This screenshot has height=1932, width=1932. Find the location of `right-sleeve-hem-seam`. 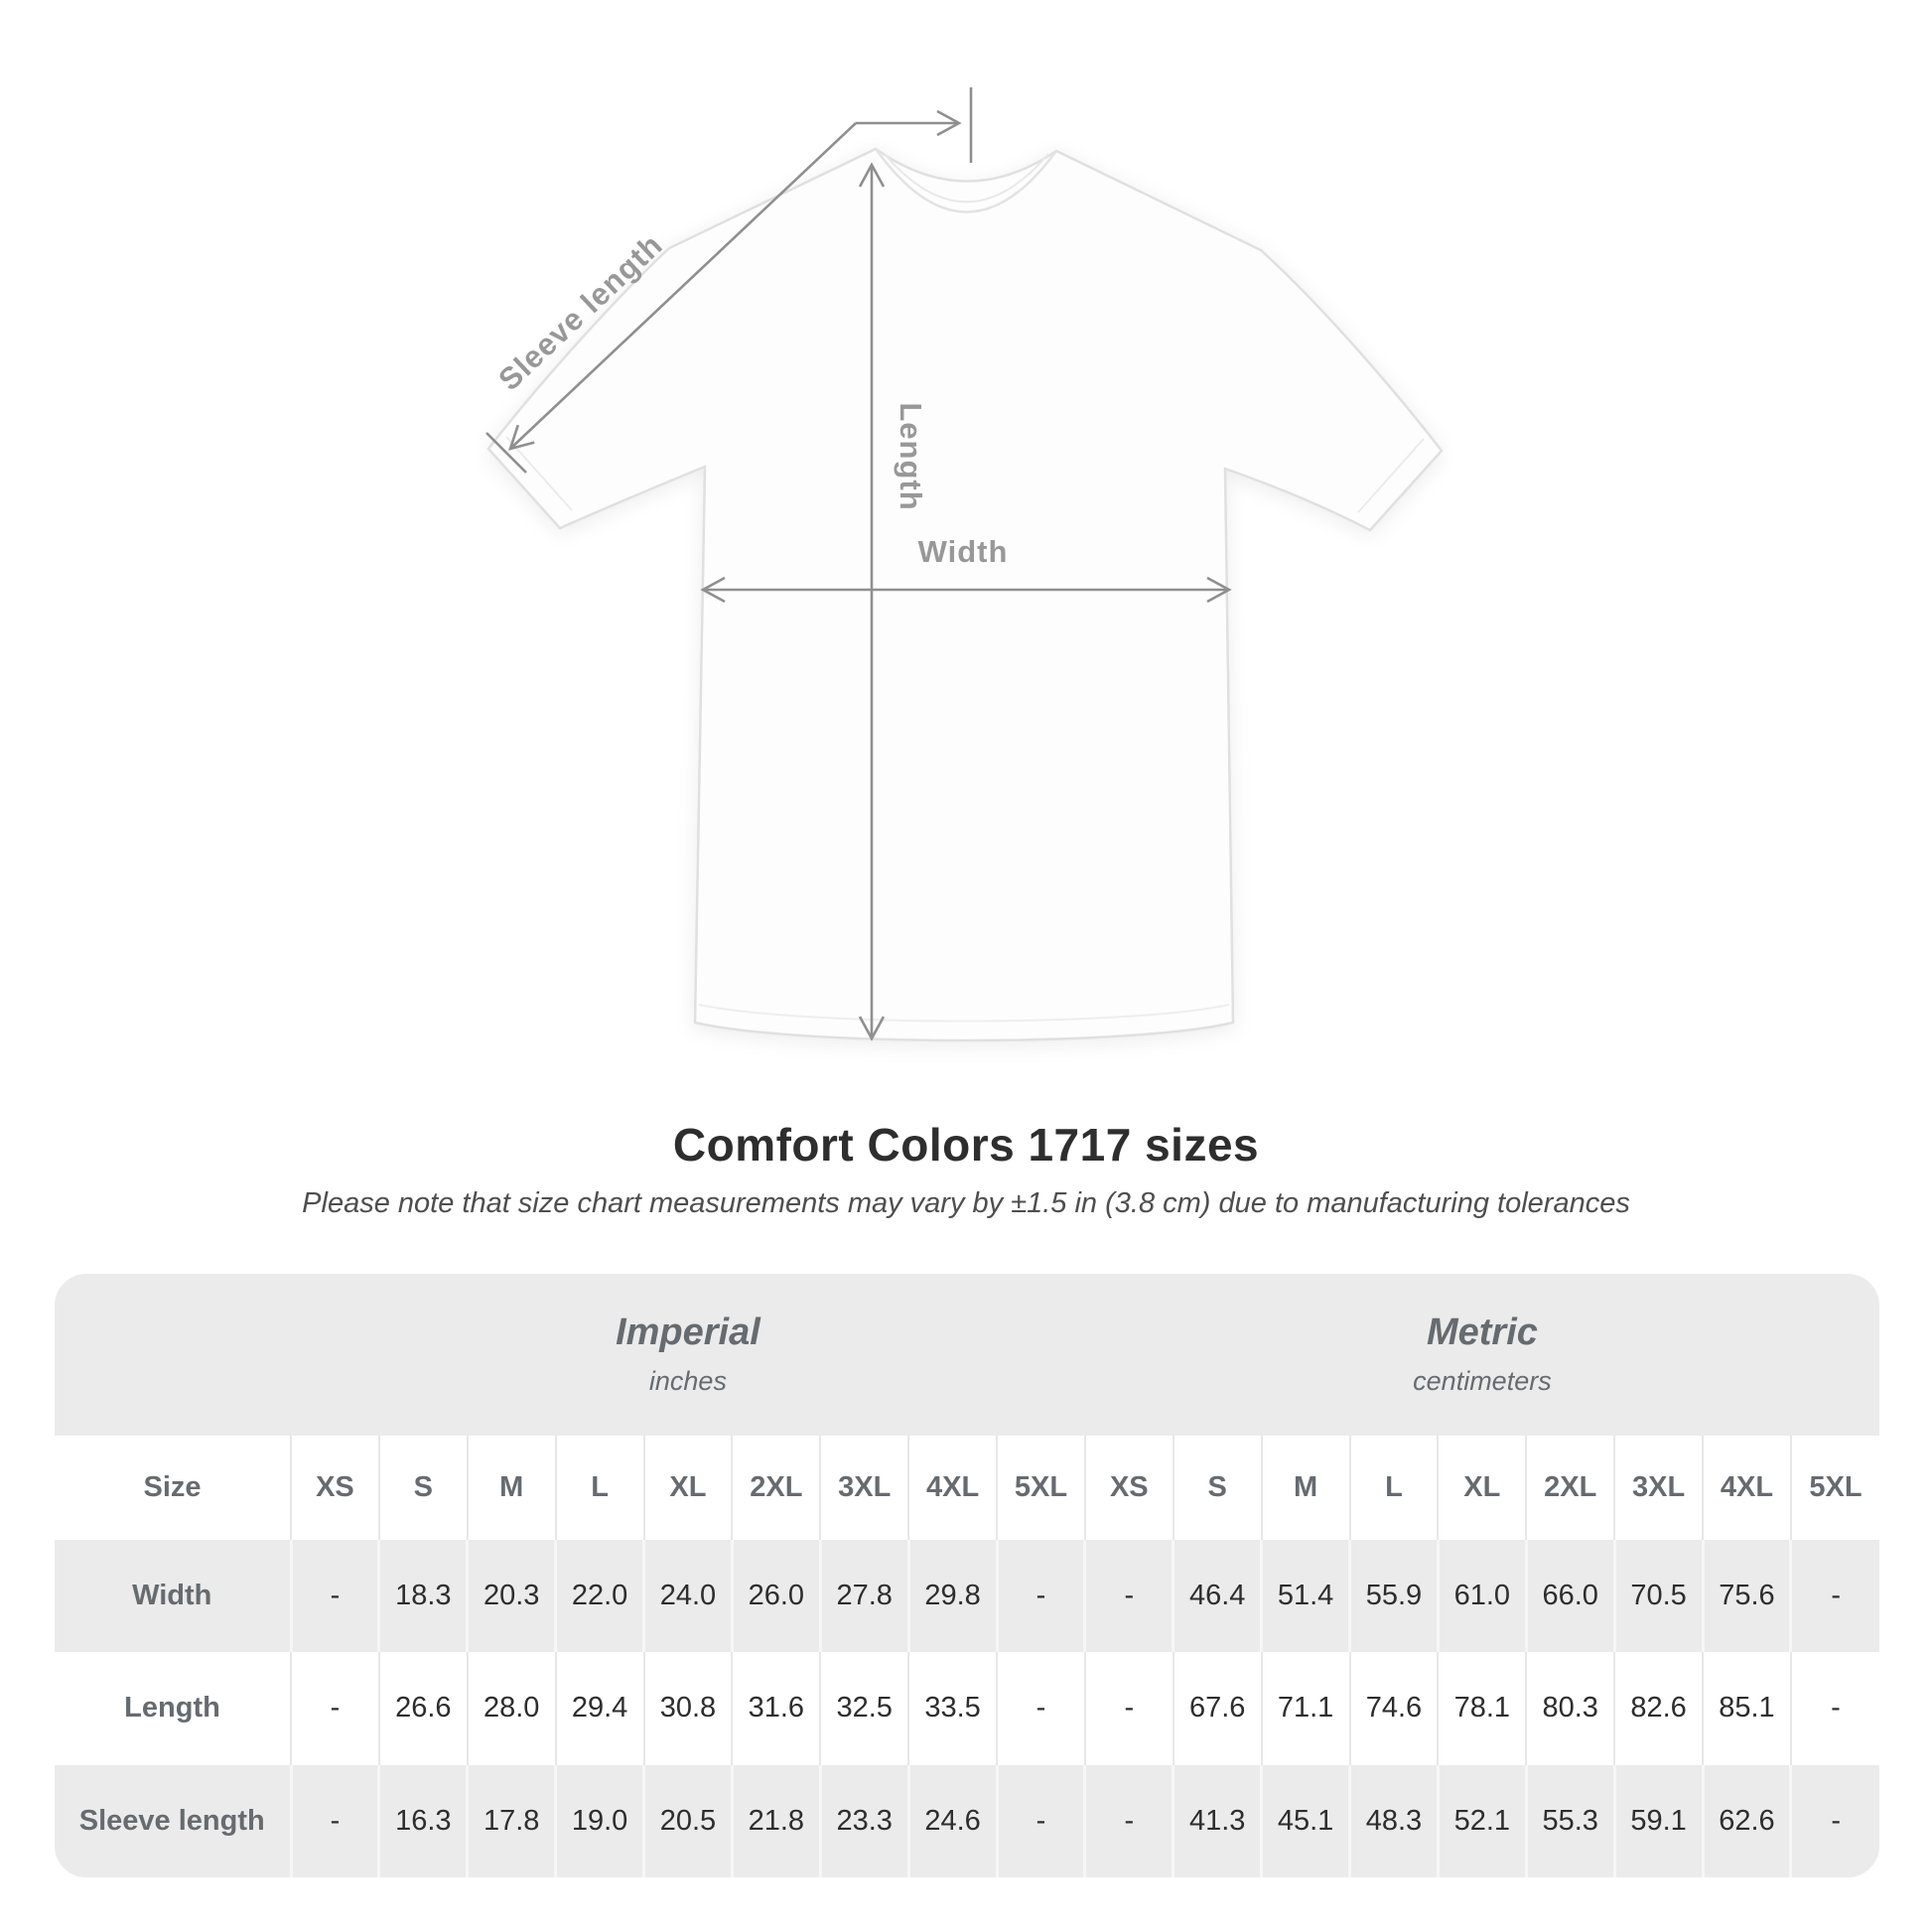

right-sleeve-hem-seam is located at coordinates (1391, 476).